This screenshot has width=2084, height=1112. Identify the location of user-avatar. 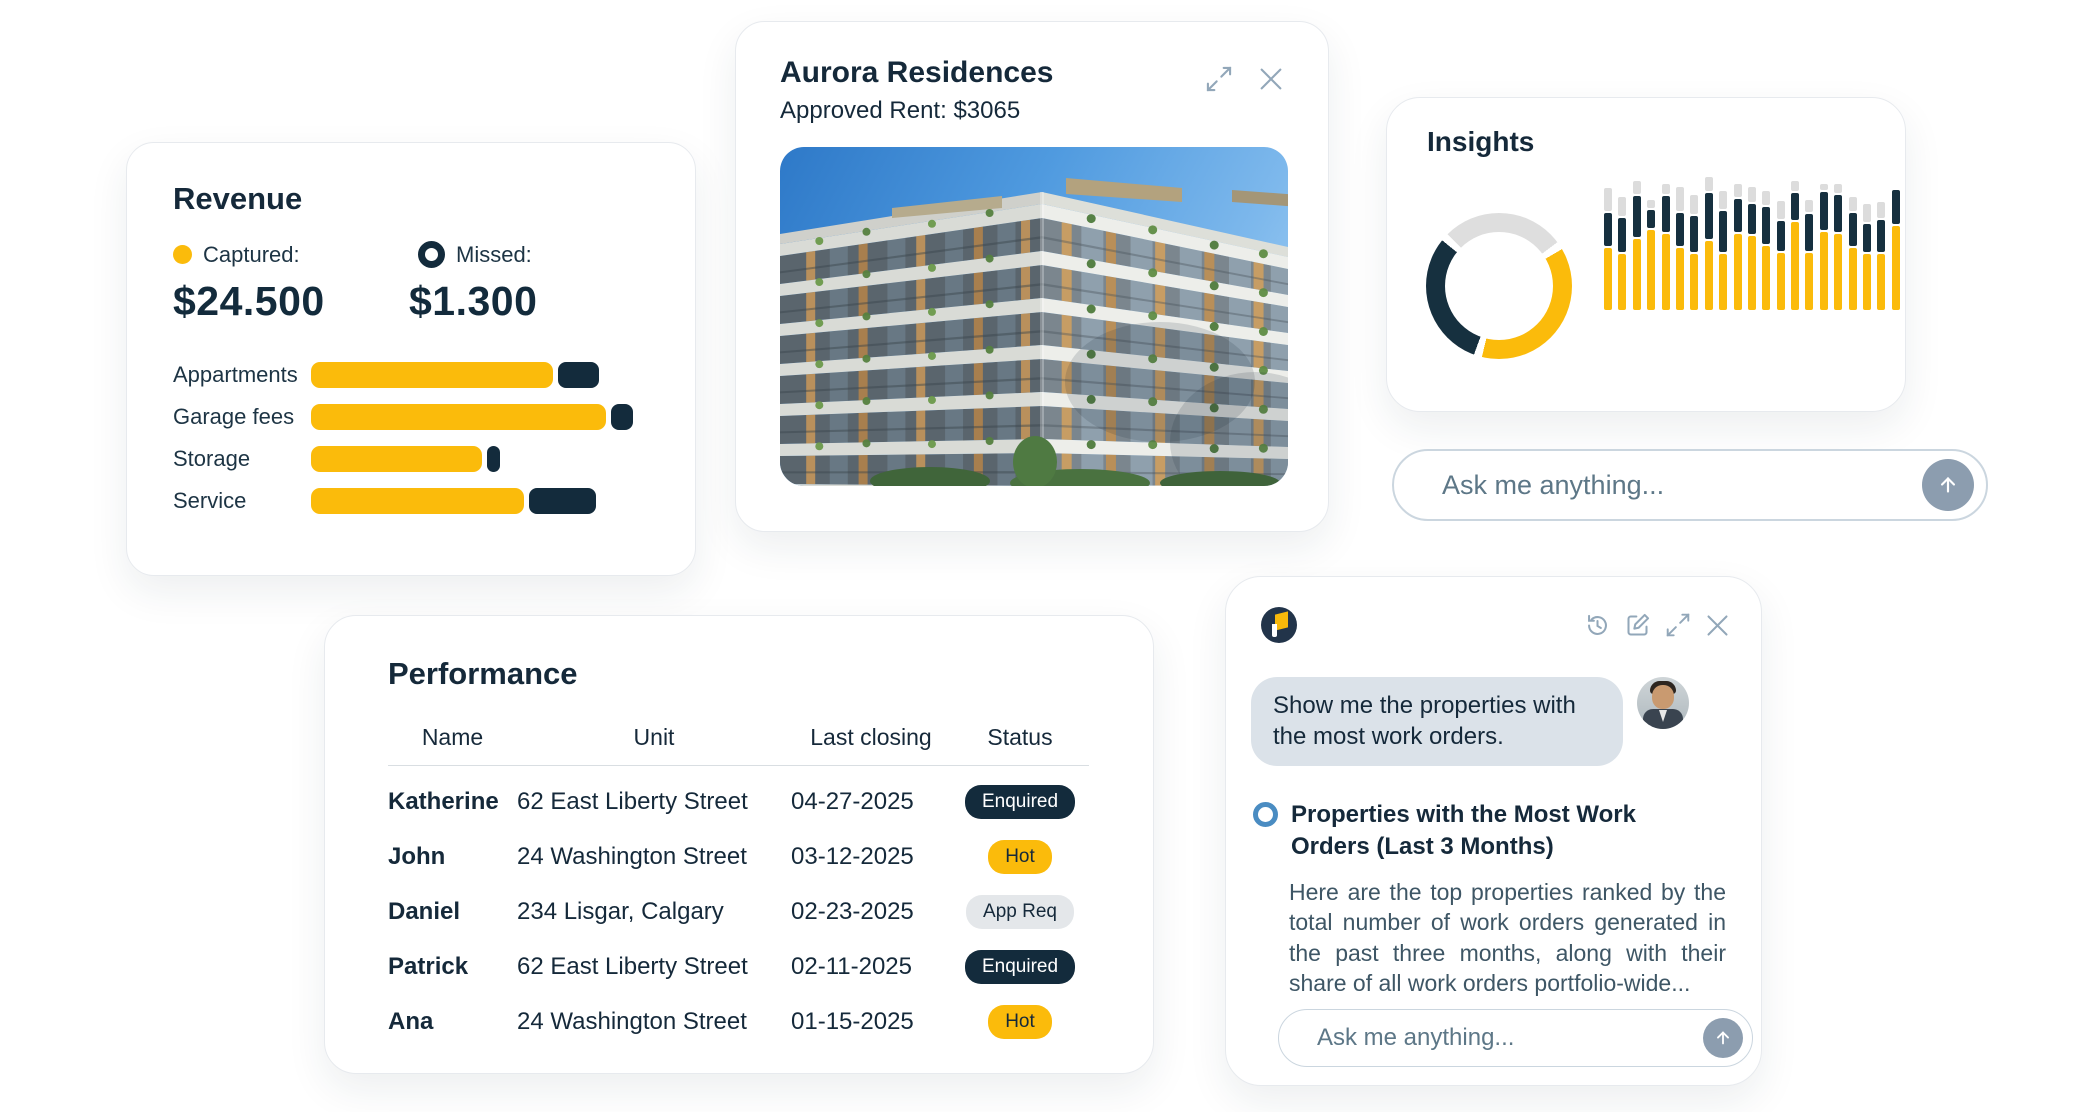
(1663, 703).